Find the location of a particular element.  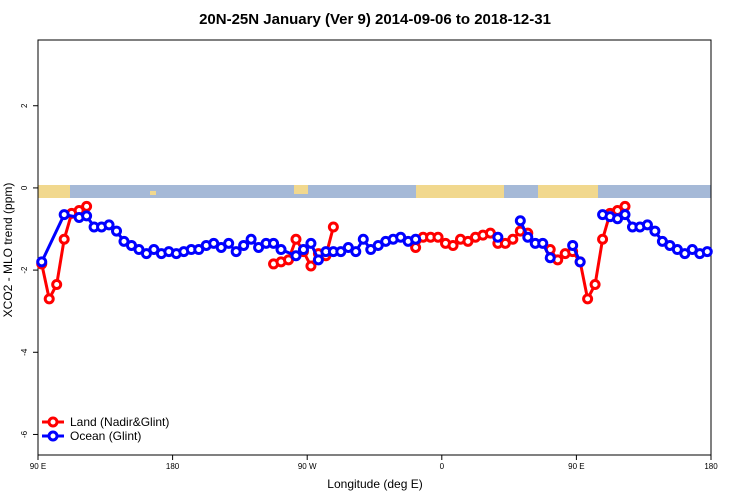

x-axis-label: Longitude (deg E) is located at coordinates (374, 484).